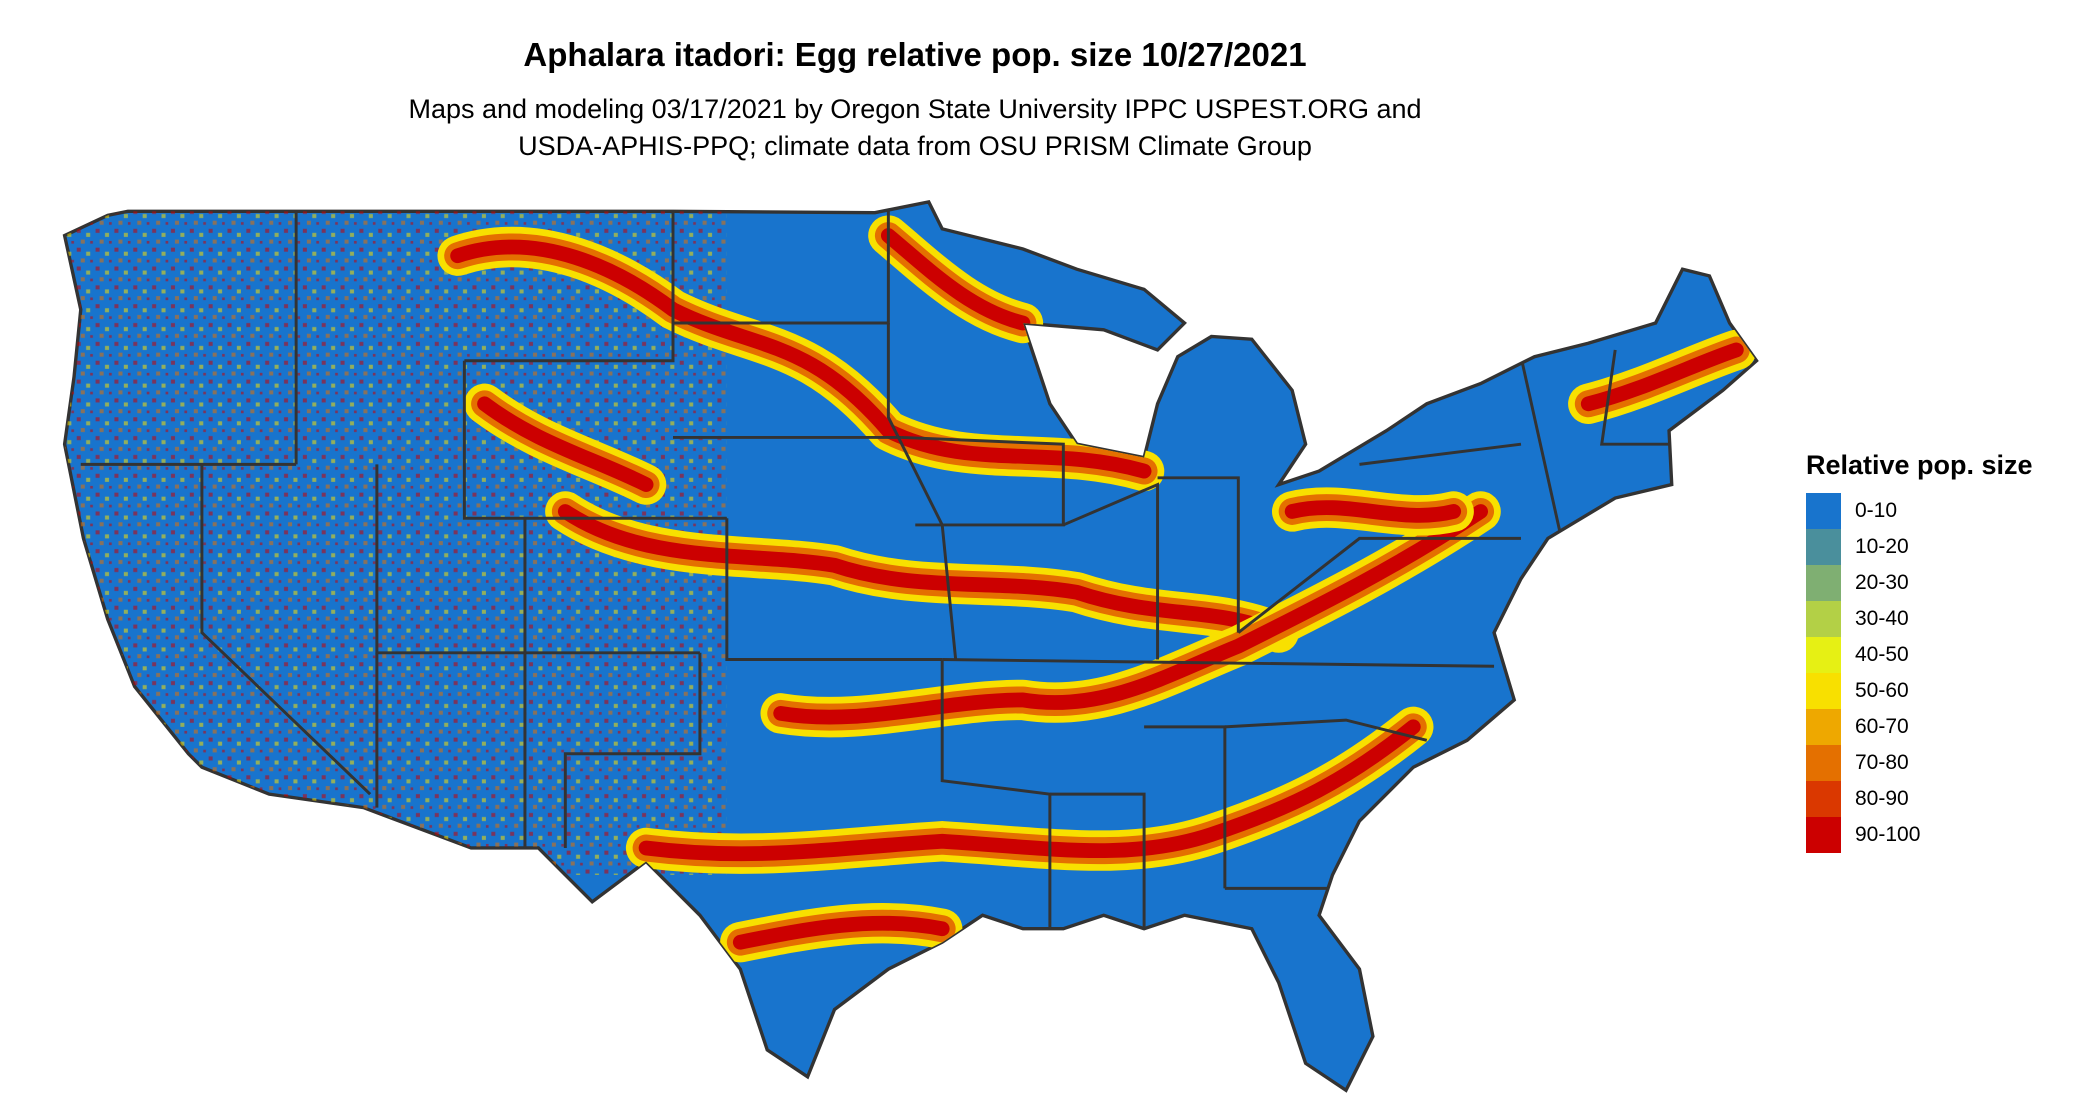  Describe the element at coordinates (1882, 582) in the screenshot. I see `legend-label: 20-30` at that location.